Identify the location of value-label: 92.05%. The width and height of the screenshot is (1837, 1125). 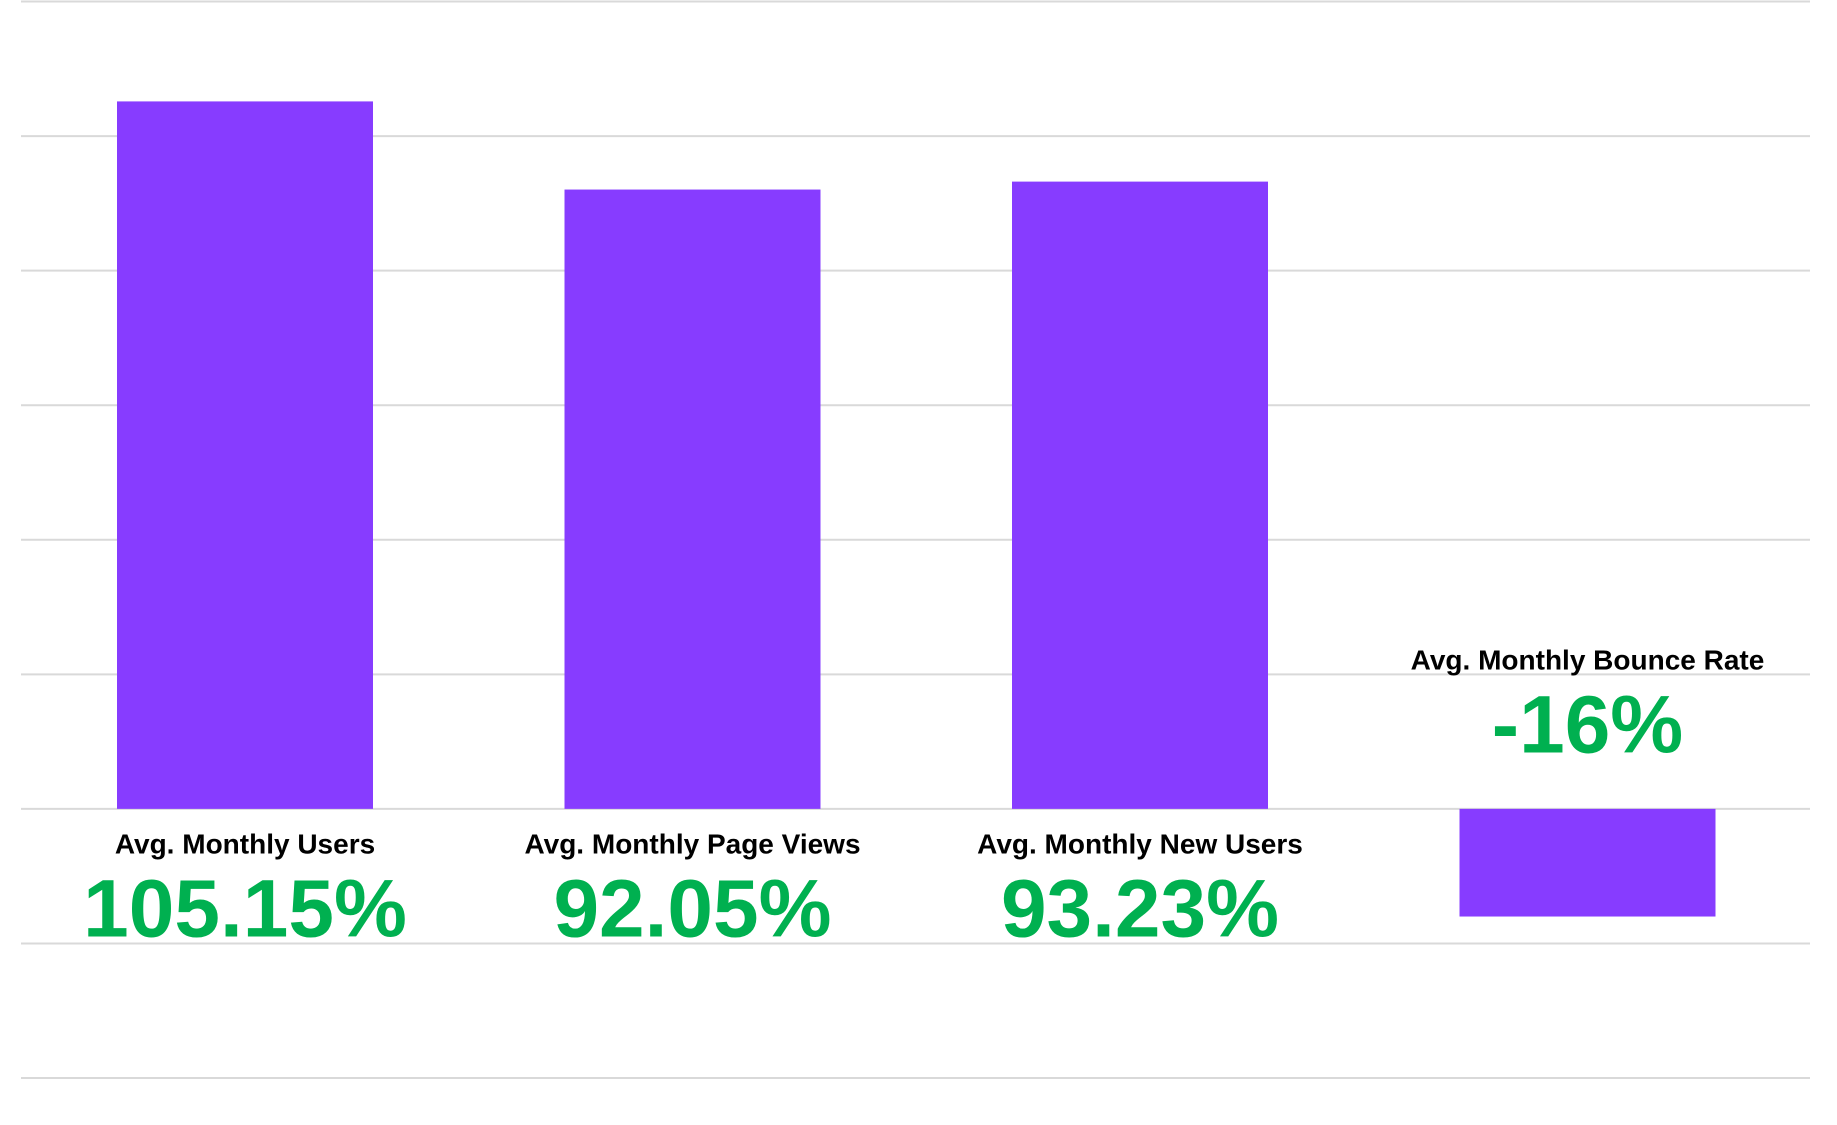
(692, 909).